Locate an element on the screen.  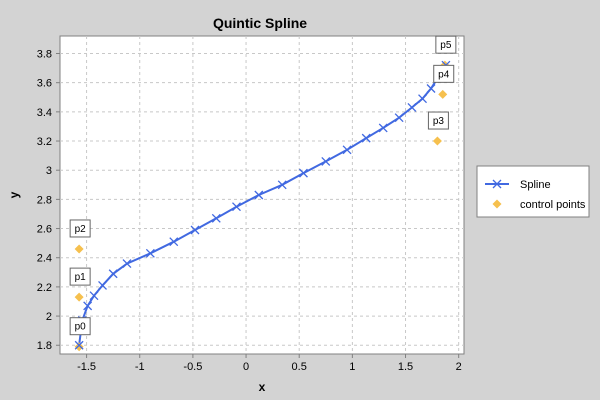
x-tick-label: 1.5 is located at coordinates (405, 367).